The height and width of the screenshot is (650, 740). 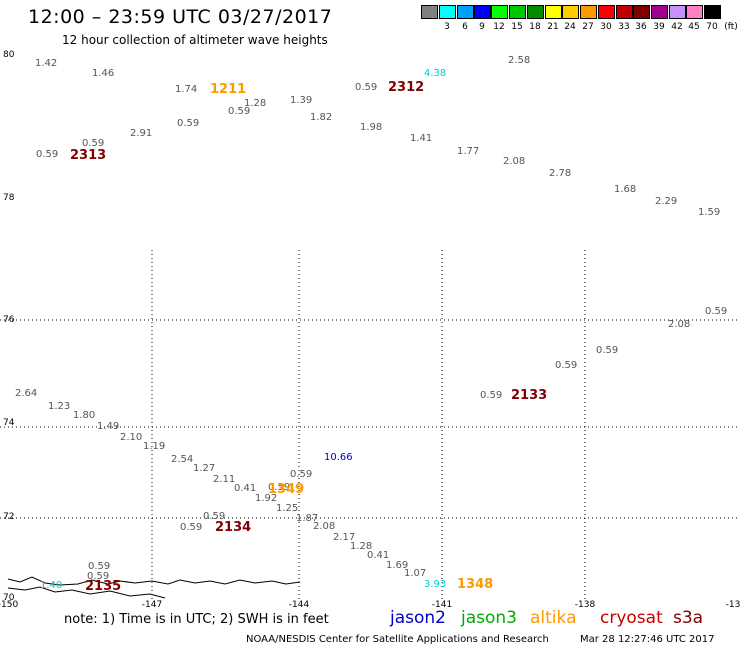 What do you see at coordinates (286, 489) in the screenshot?
I see `pass-time-label: 1349` at bounding box center [286, 489].